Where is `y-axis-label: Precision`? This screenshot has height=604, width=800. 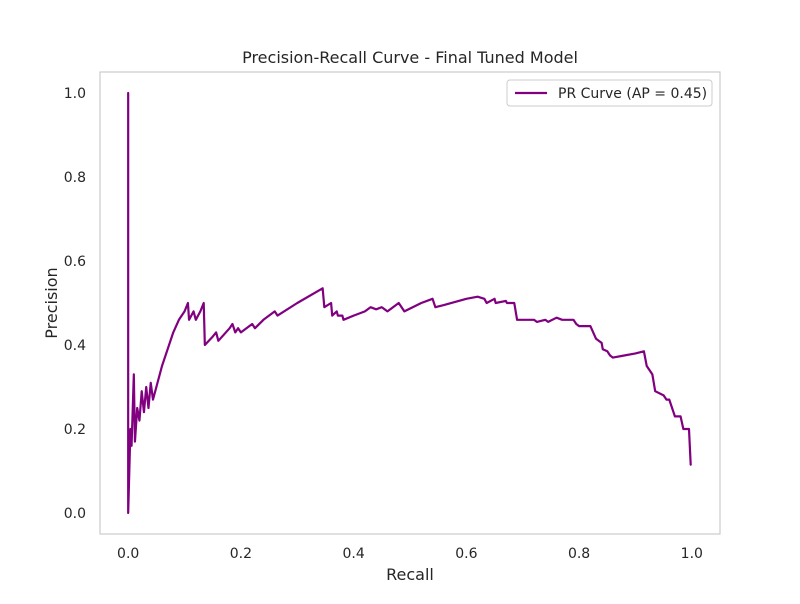 y-axis-label: Precision is located at coordinates (51, 302).